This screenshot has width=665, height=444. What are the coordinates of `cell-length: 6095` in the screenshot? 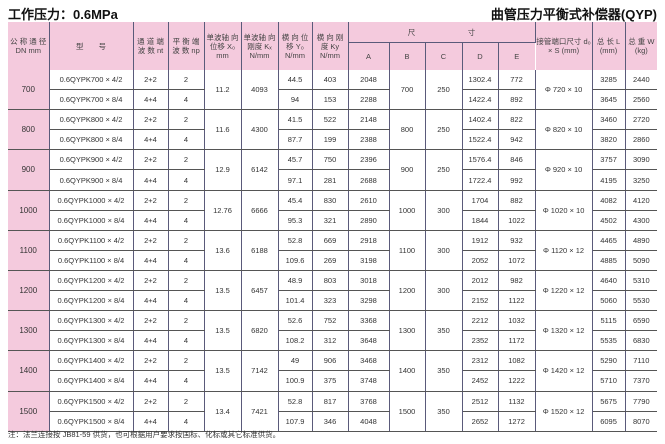 It's located at (609, 421).